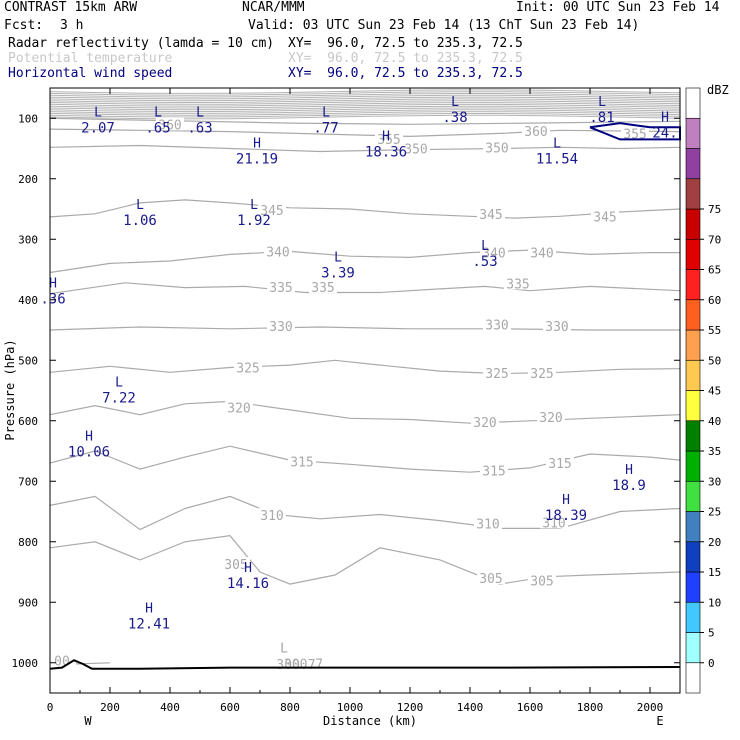 The height and width of the screenshot is (740, 740). I want to click on theta-contour-label: 315, so click(493, 471).